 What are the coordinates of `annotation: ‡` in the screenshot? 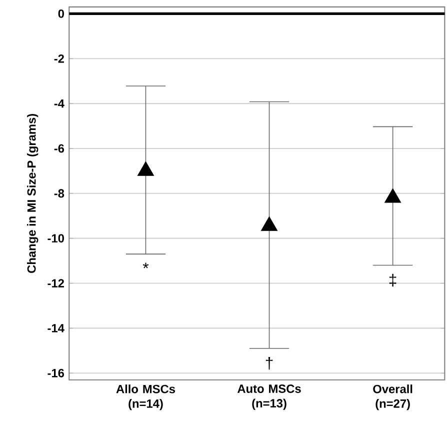 It's located at (392, 280).